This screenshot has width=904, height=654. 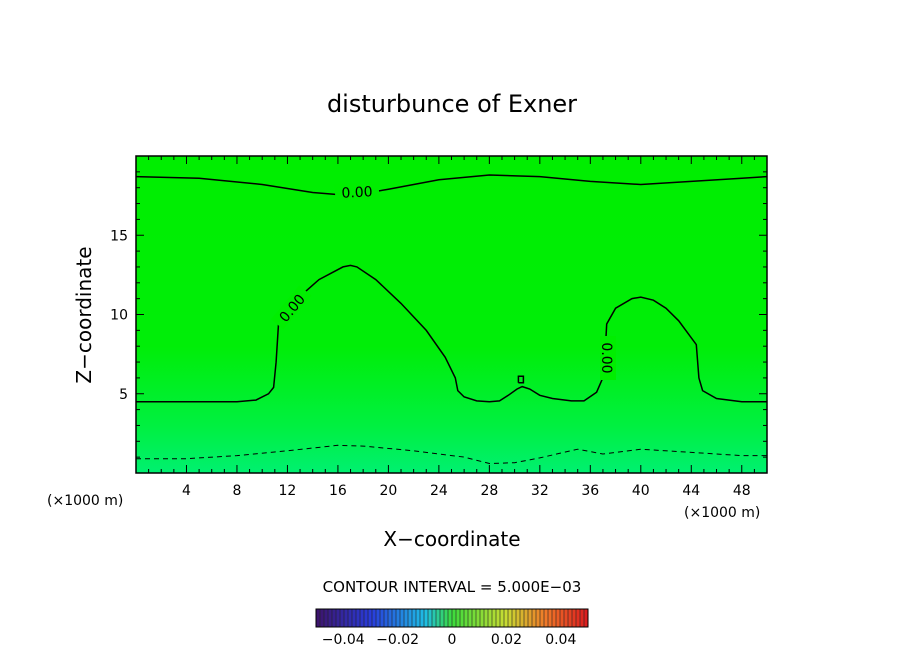 What do you see at coordinates (451, 539) in the screenshot?
I see `x-axis-label: X−coordinate` at bounding box center [451, 539].